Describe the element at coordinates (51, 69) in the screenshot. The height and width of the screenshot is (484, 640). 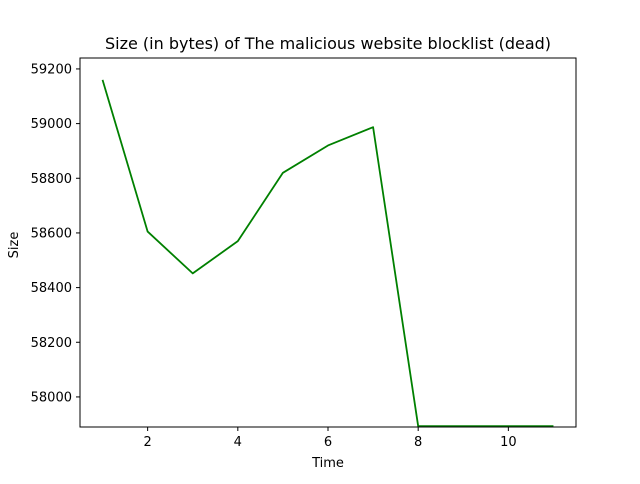
I see `y-tick-label: 59200` at that location.